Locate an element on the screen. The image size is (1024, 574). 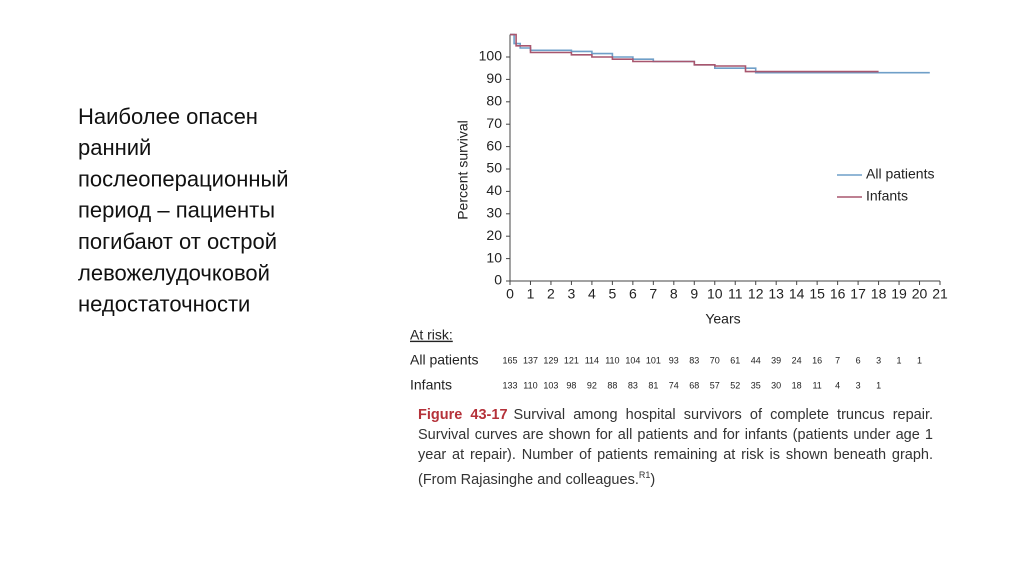
at-risk-count: 104 is located at coordinates (632, 360).